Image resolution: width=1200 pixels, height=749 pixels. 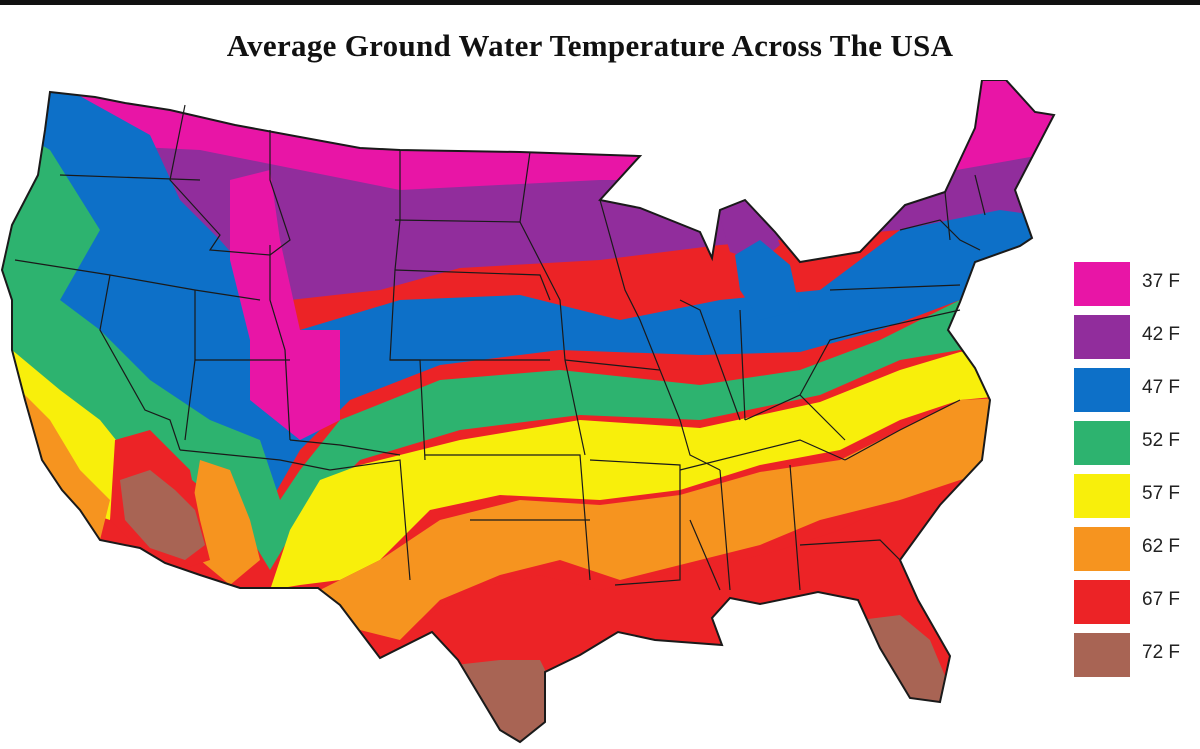 I want to click on legend-label: 72 F, so click(x=1161, y=652).